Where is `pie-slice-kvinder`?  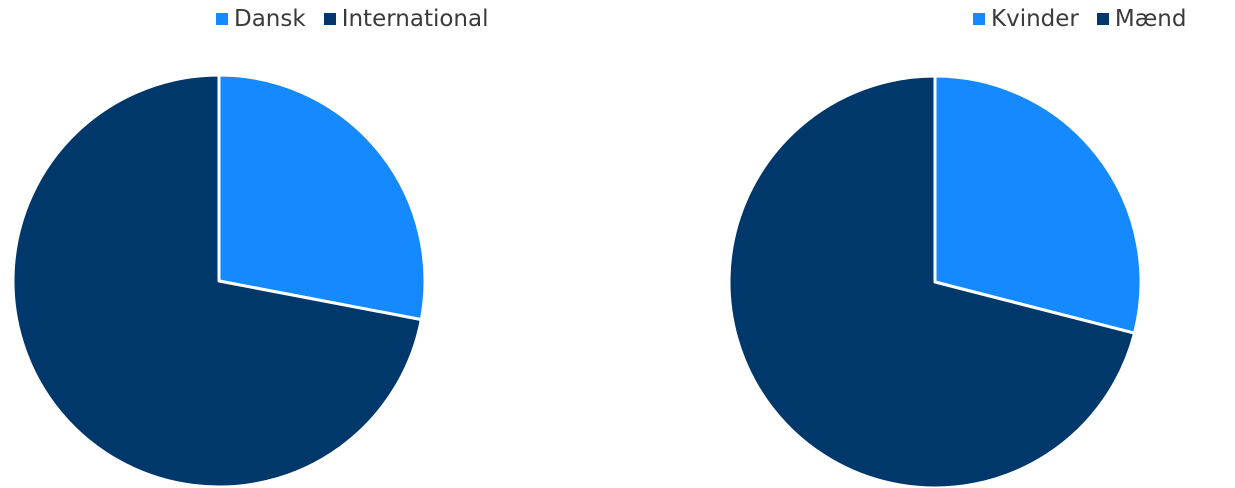 pie-slice-kvinder is located at coordinates (1038, 204).